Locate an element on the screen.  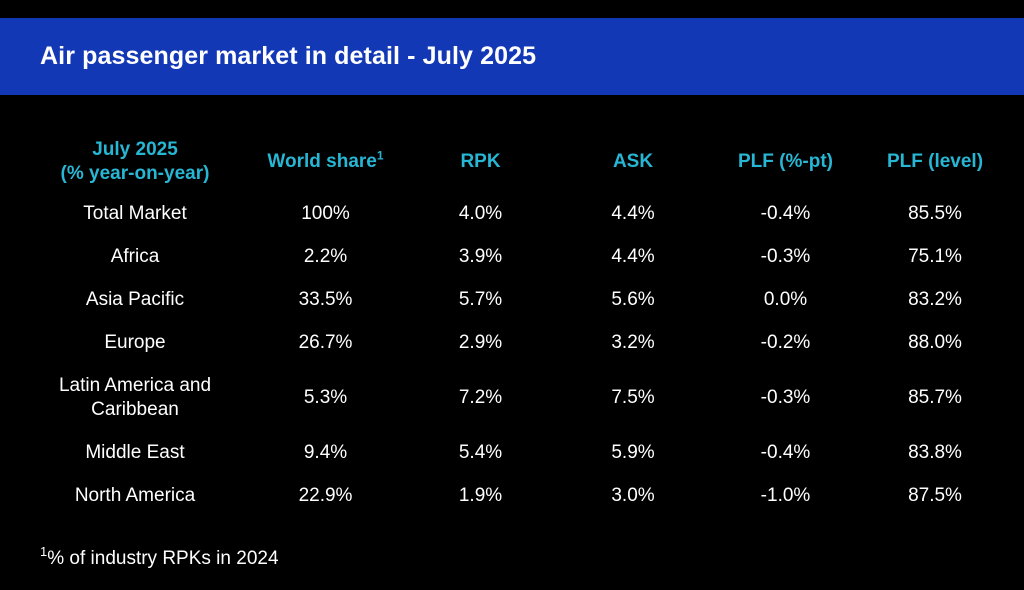
column-header-region-line1: July 2025 is located at coordinates (135, 149).